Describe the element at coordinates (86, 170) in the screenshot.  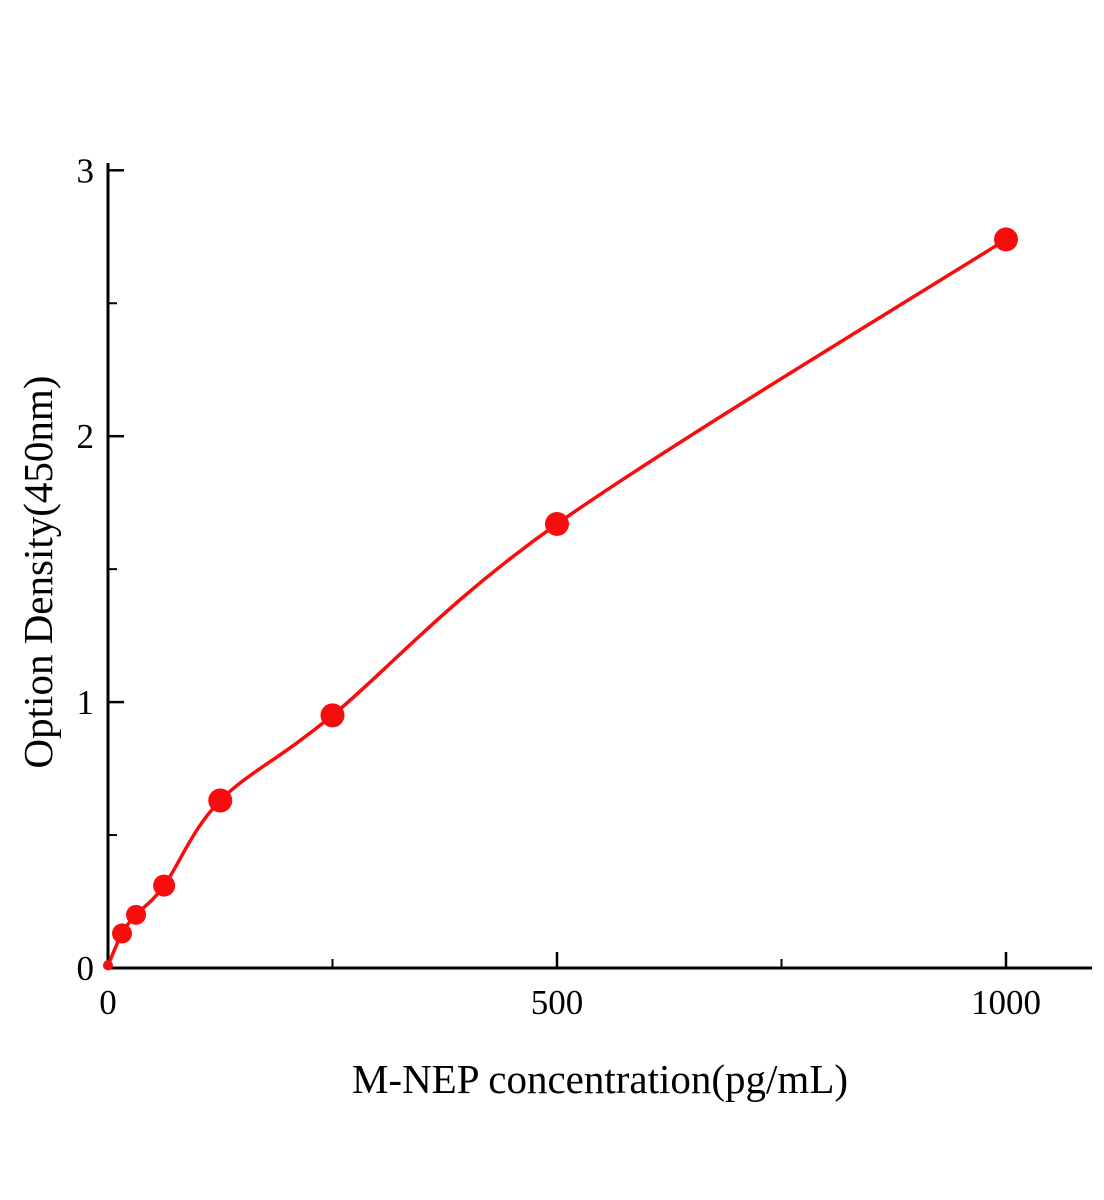
I see `y-tick-label: 3` at that location.